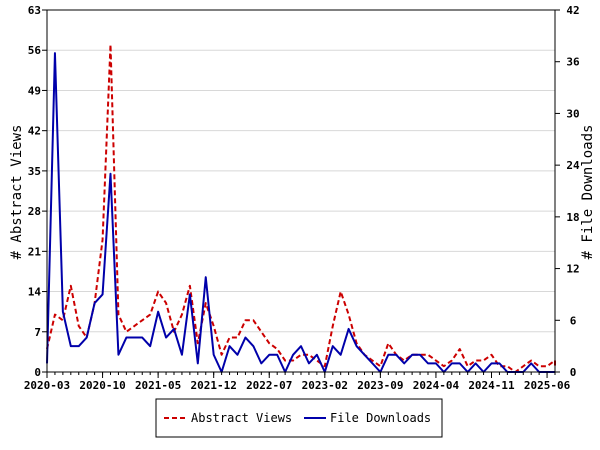 The height and width of the screenshot is (450, 600). Describe the element at coordinates (567, 191) in the screenshot. I see `right-axis-ticks: 0 6 12 18 24 30 36 42` at that location.